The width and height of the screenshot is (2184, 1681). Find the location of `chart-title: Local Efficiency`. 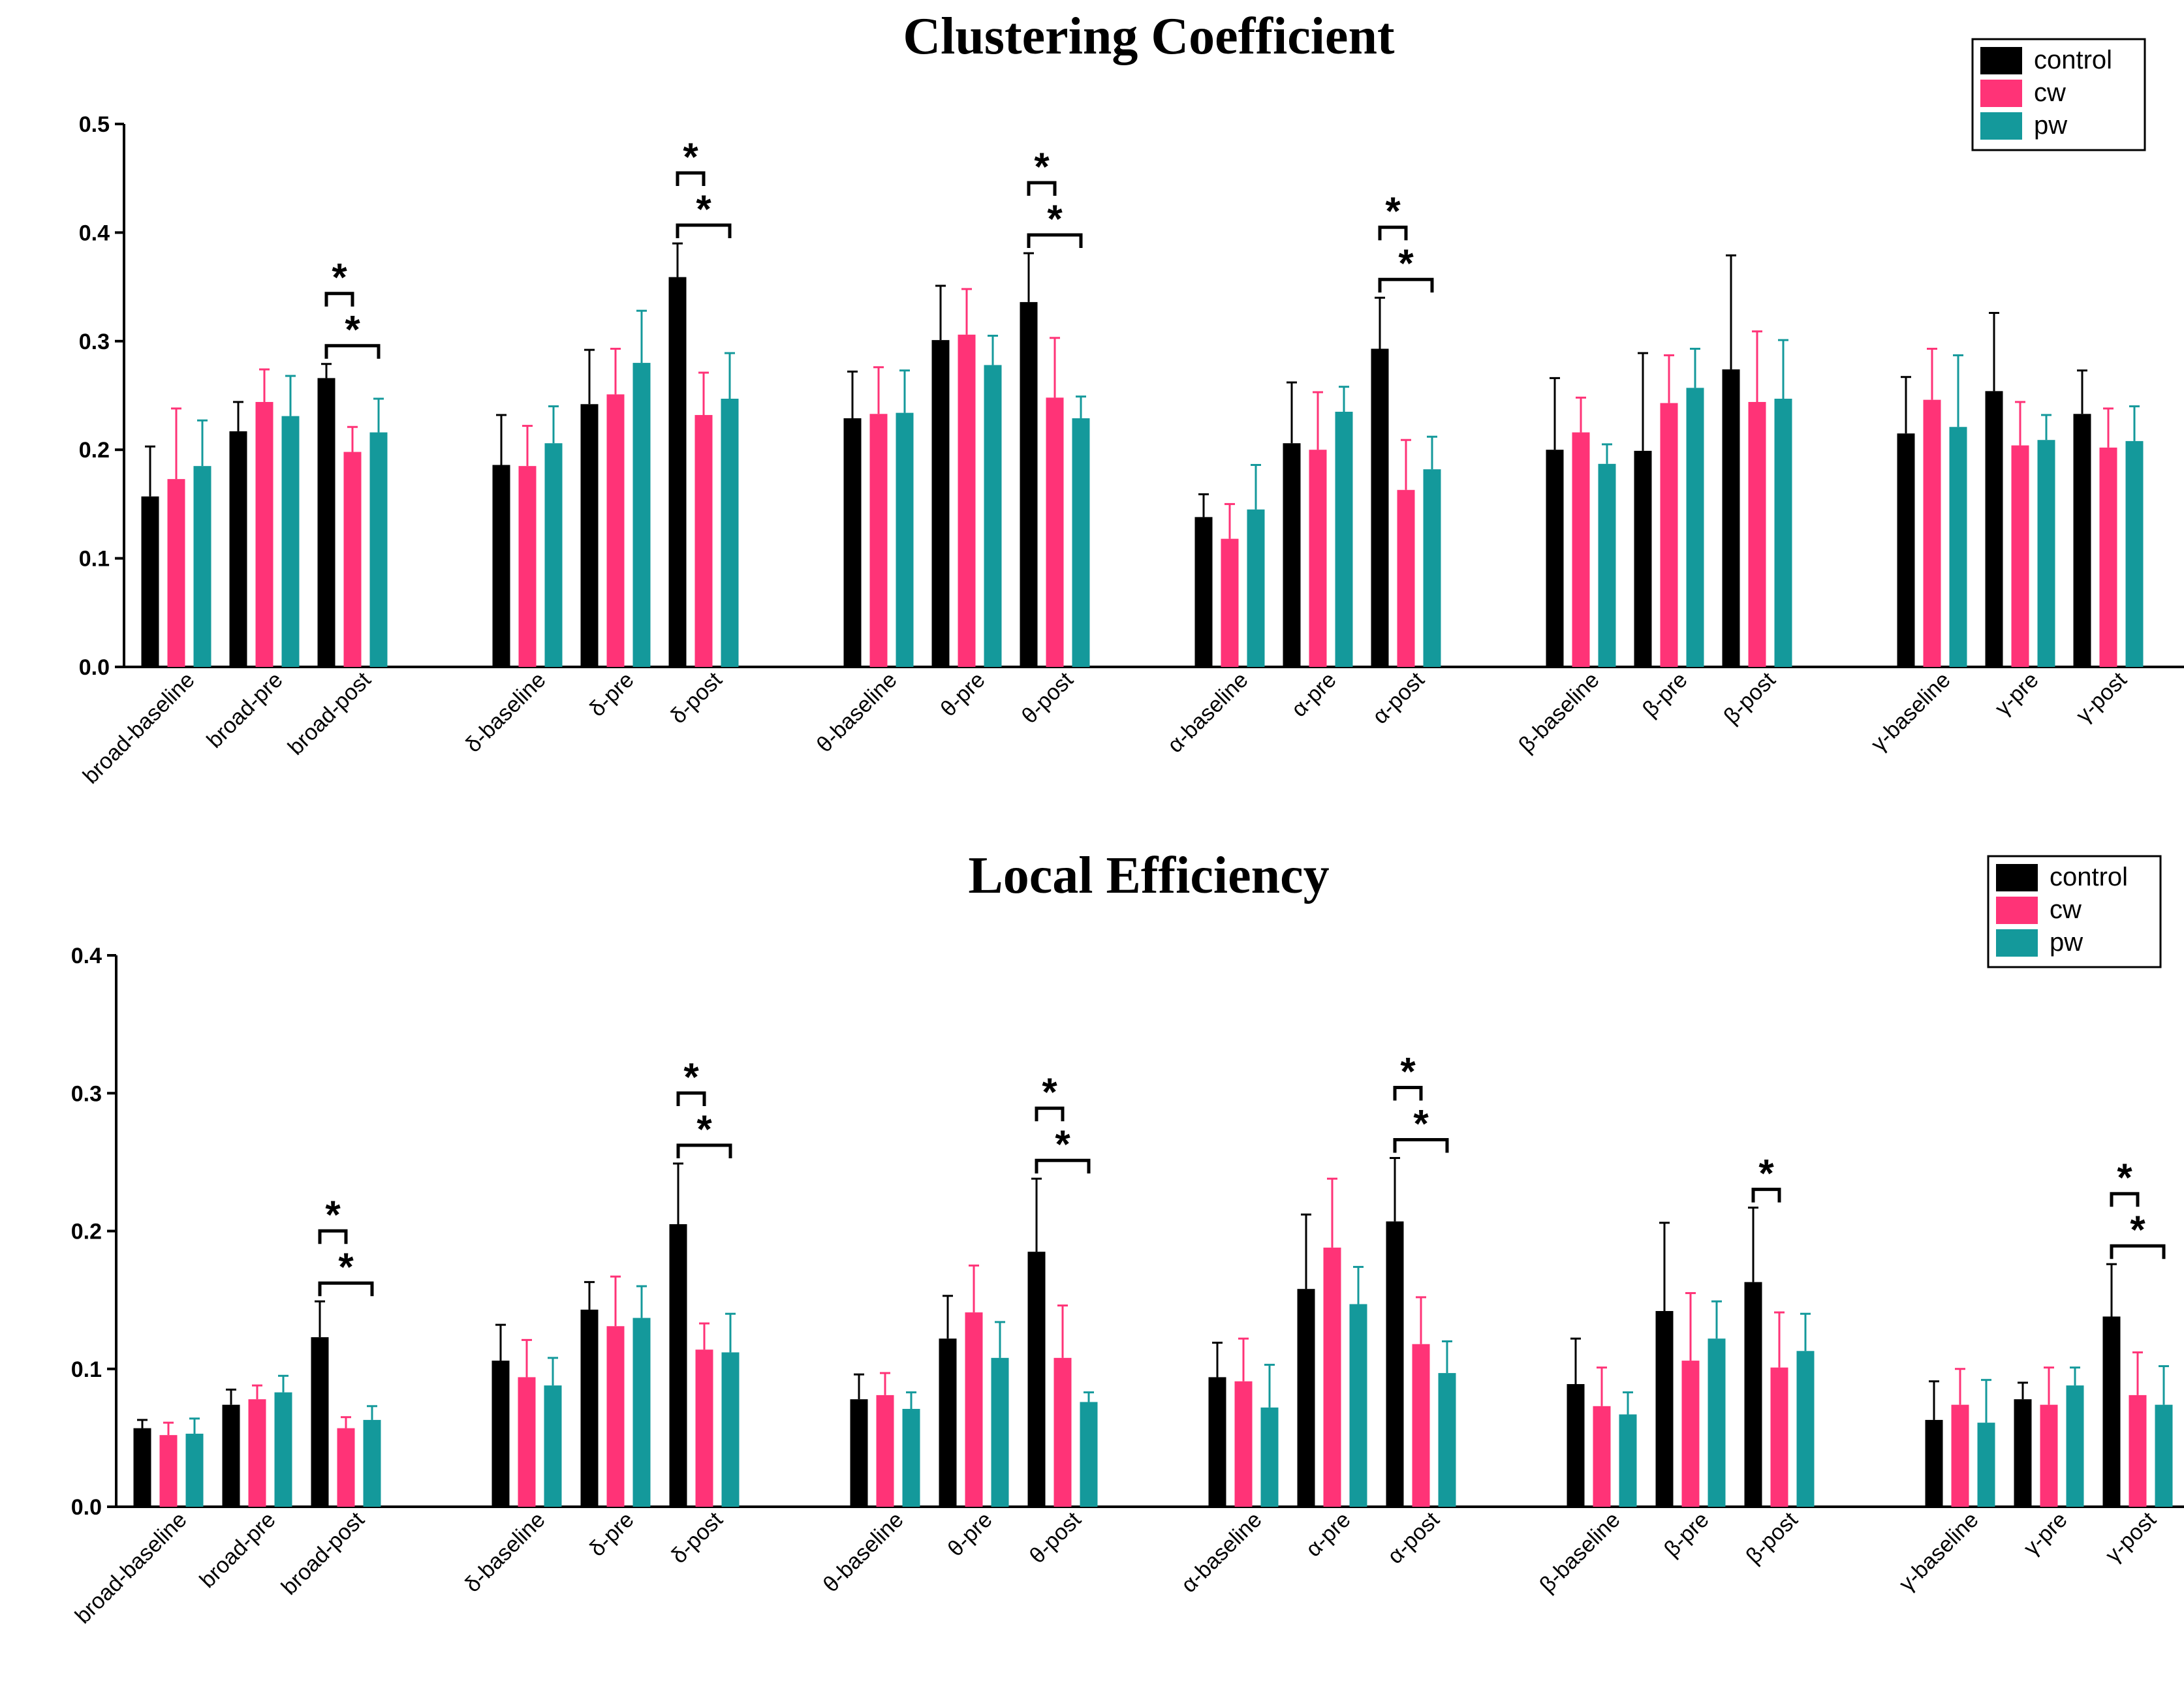

chart-title: Local Efficiency is located at coordinates (1148, 875).